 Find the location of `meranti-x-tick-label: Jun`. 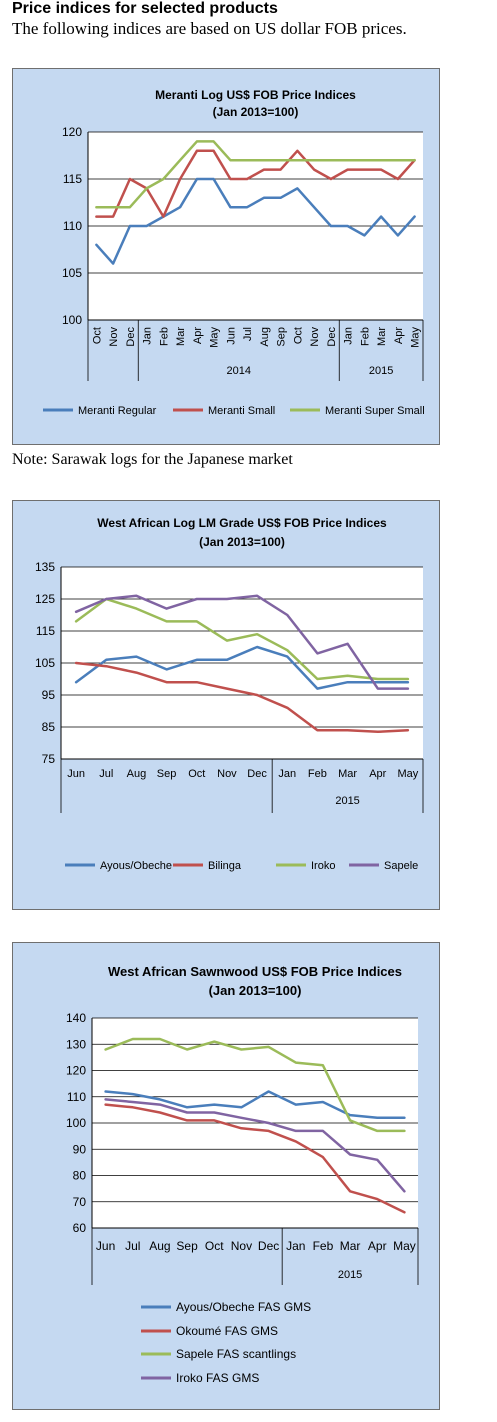

meranti-x-tick-label: Jun is located at coordinates (231, 336).